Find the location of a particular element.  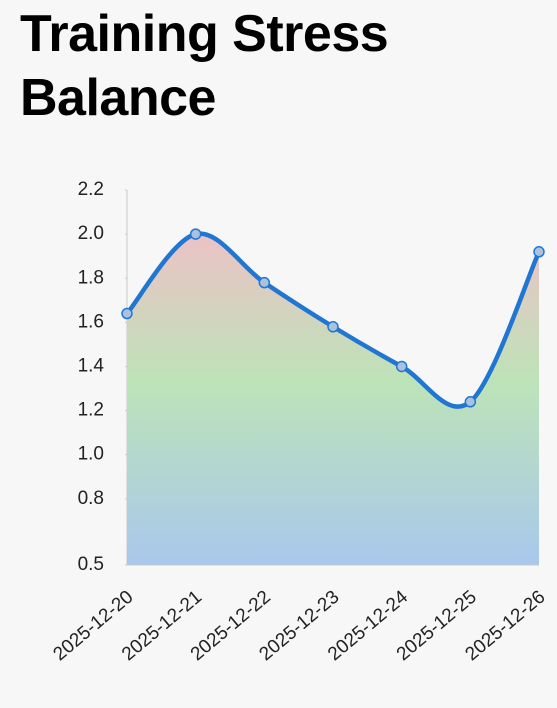

y-tick-label: 2.2 is located at coordinates (91, 189).